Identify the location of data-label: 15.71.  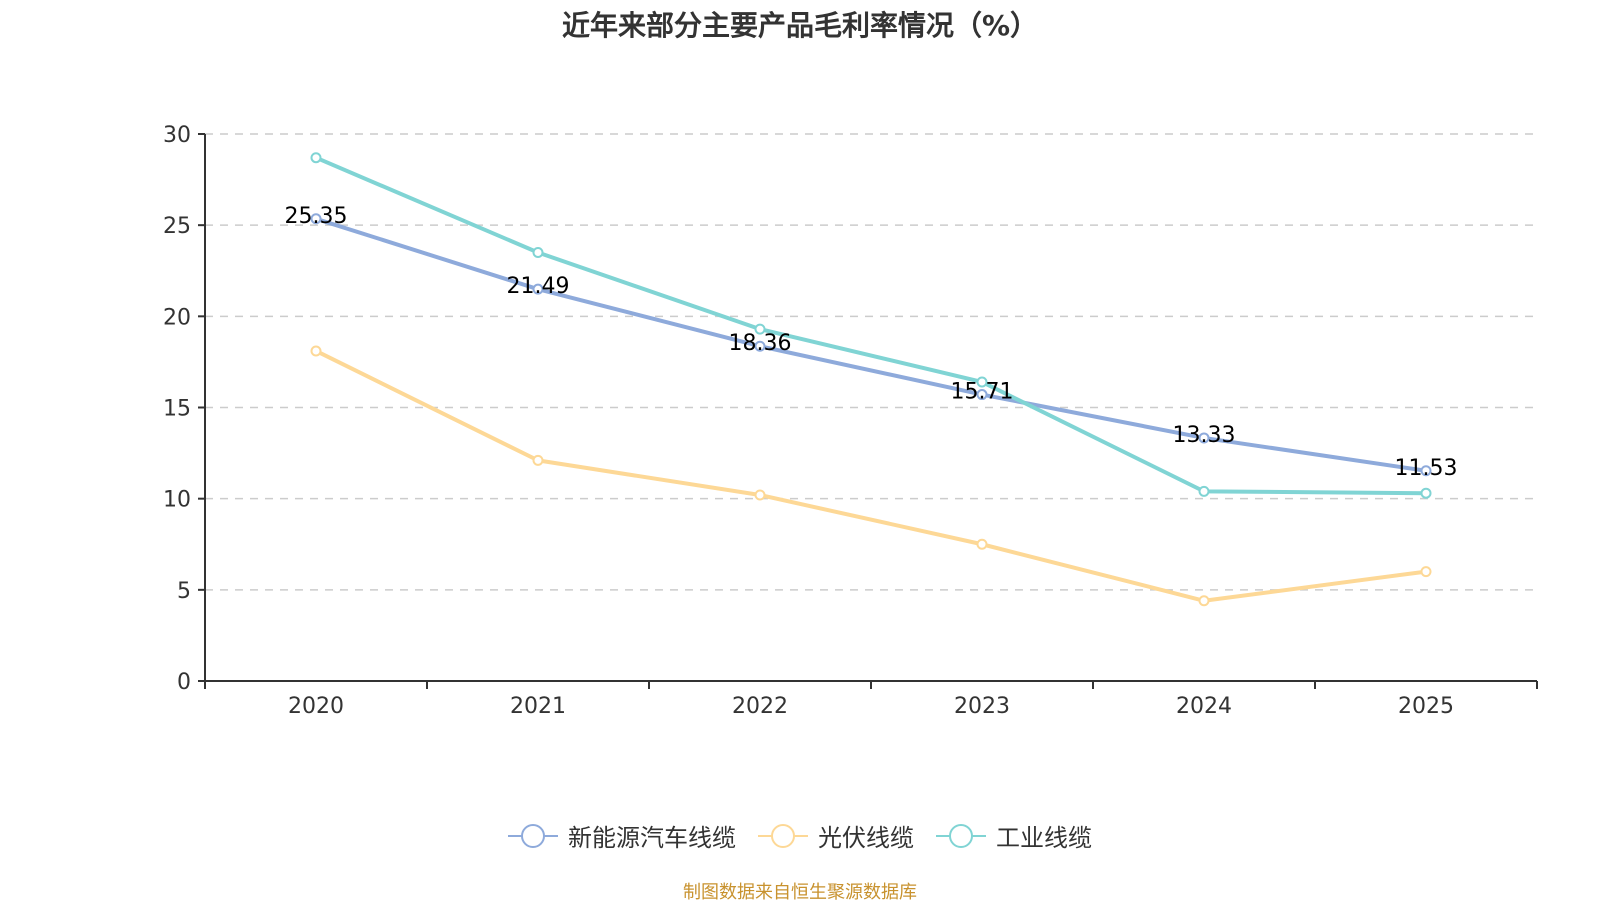
(982, 392).